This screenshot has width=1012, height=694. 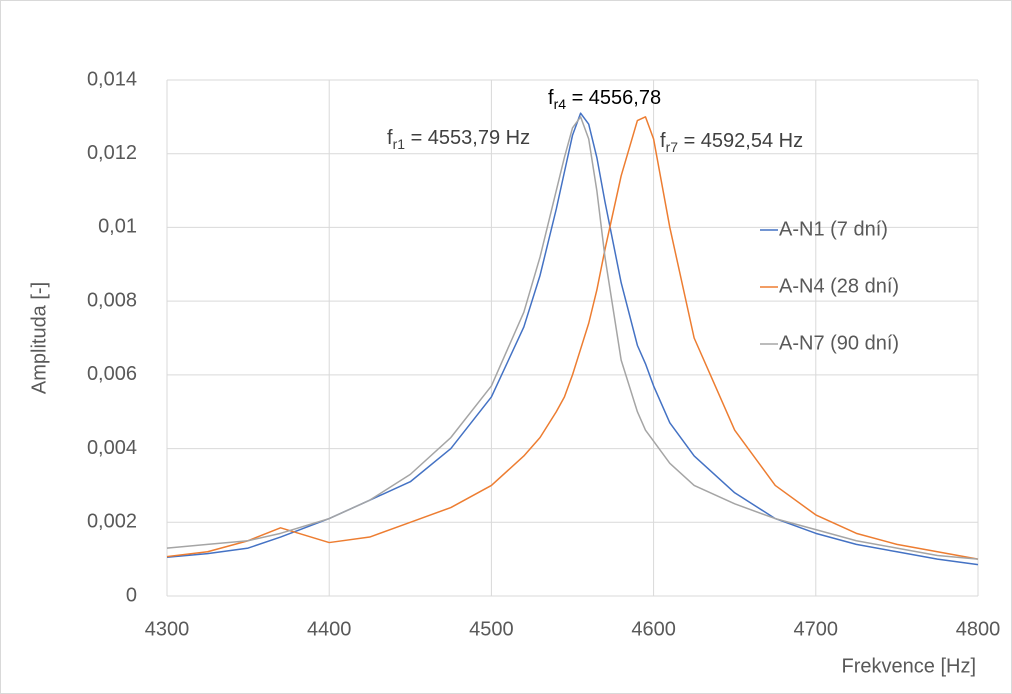 I want to click on x-tick-label: 4300, so click(x=167, y=629).